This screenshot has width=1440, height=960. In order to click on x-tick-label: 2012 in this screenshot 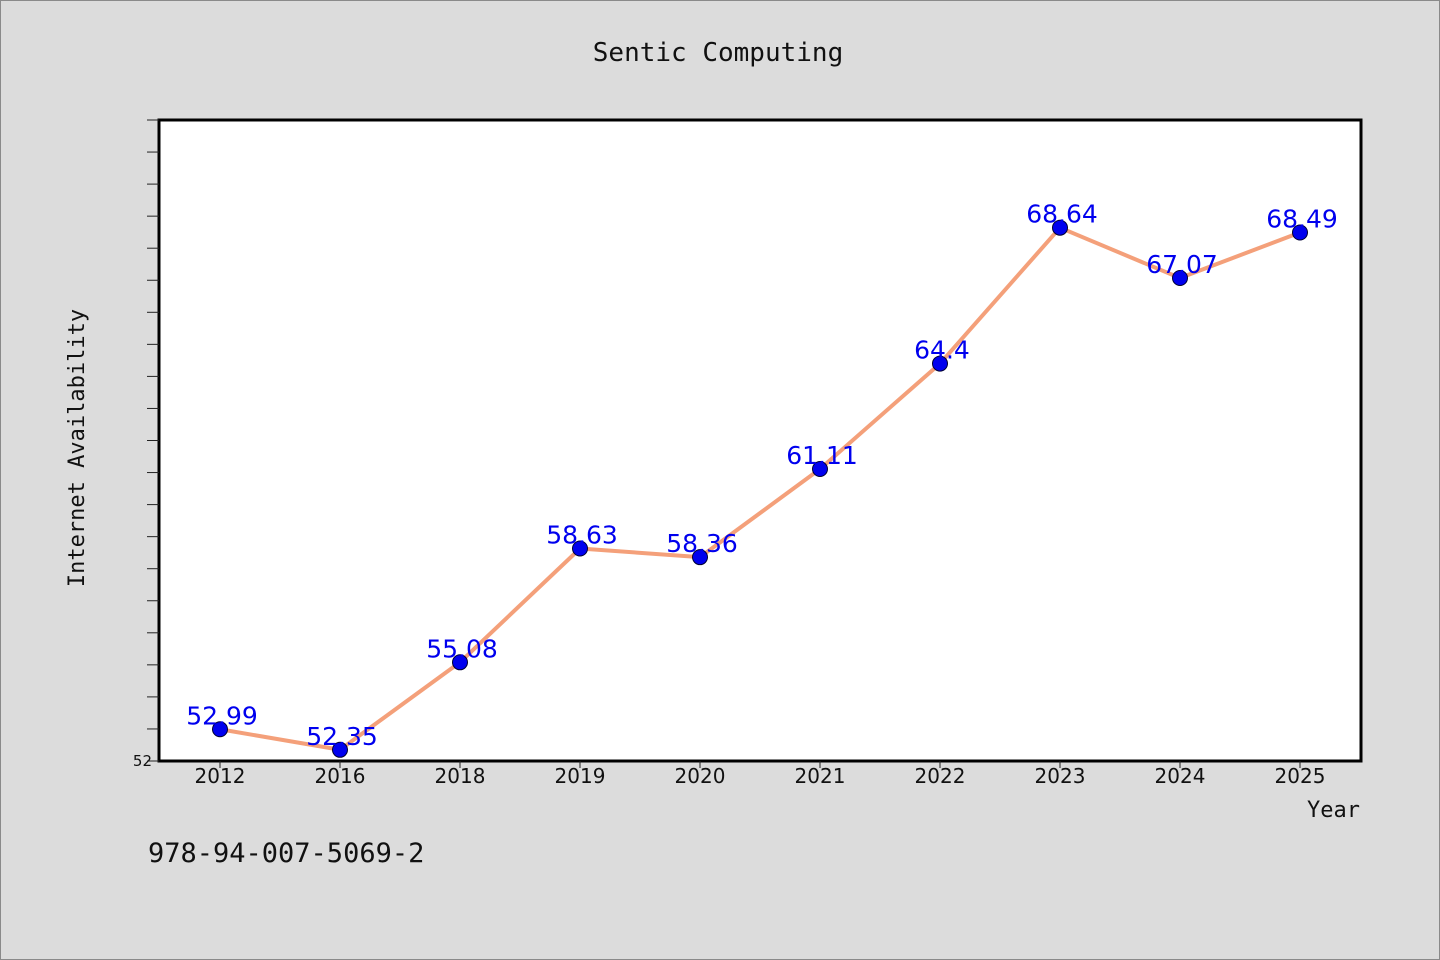, I will do `click(220, 776)`.